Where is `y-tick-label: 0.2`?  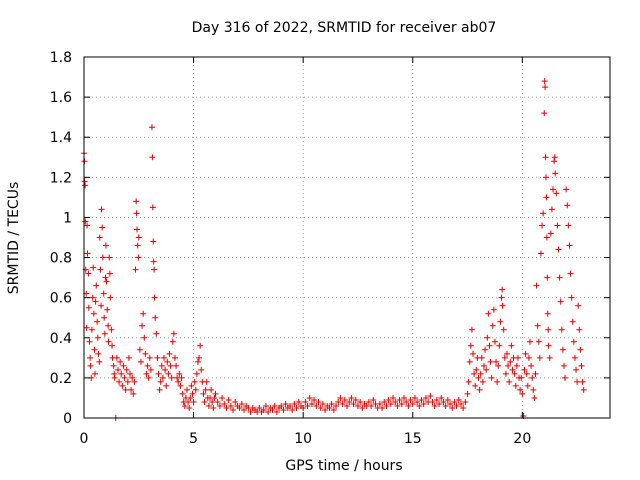
y-tick-label: 0.2 is located at coordinates (61, 379).